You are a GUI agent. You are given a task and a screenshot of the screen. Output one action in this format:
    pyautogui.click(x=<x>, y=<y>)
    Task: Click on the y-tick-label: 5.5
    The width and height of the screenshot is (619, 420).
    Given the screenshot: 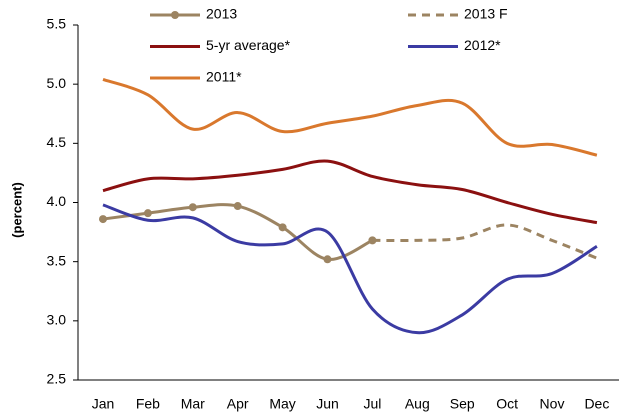 What is the action you would take?
    pyautogui.click(x=57, y=24)
    